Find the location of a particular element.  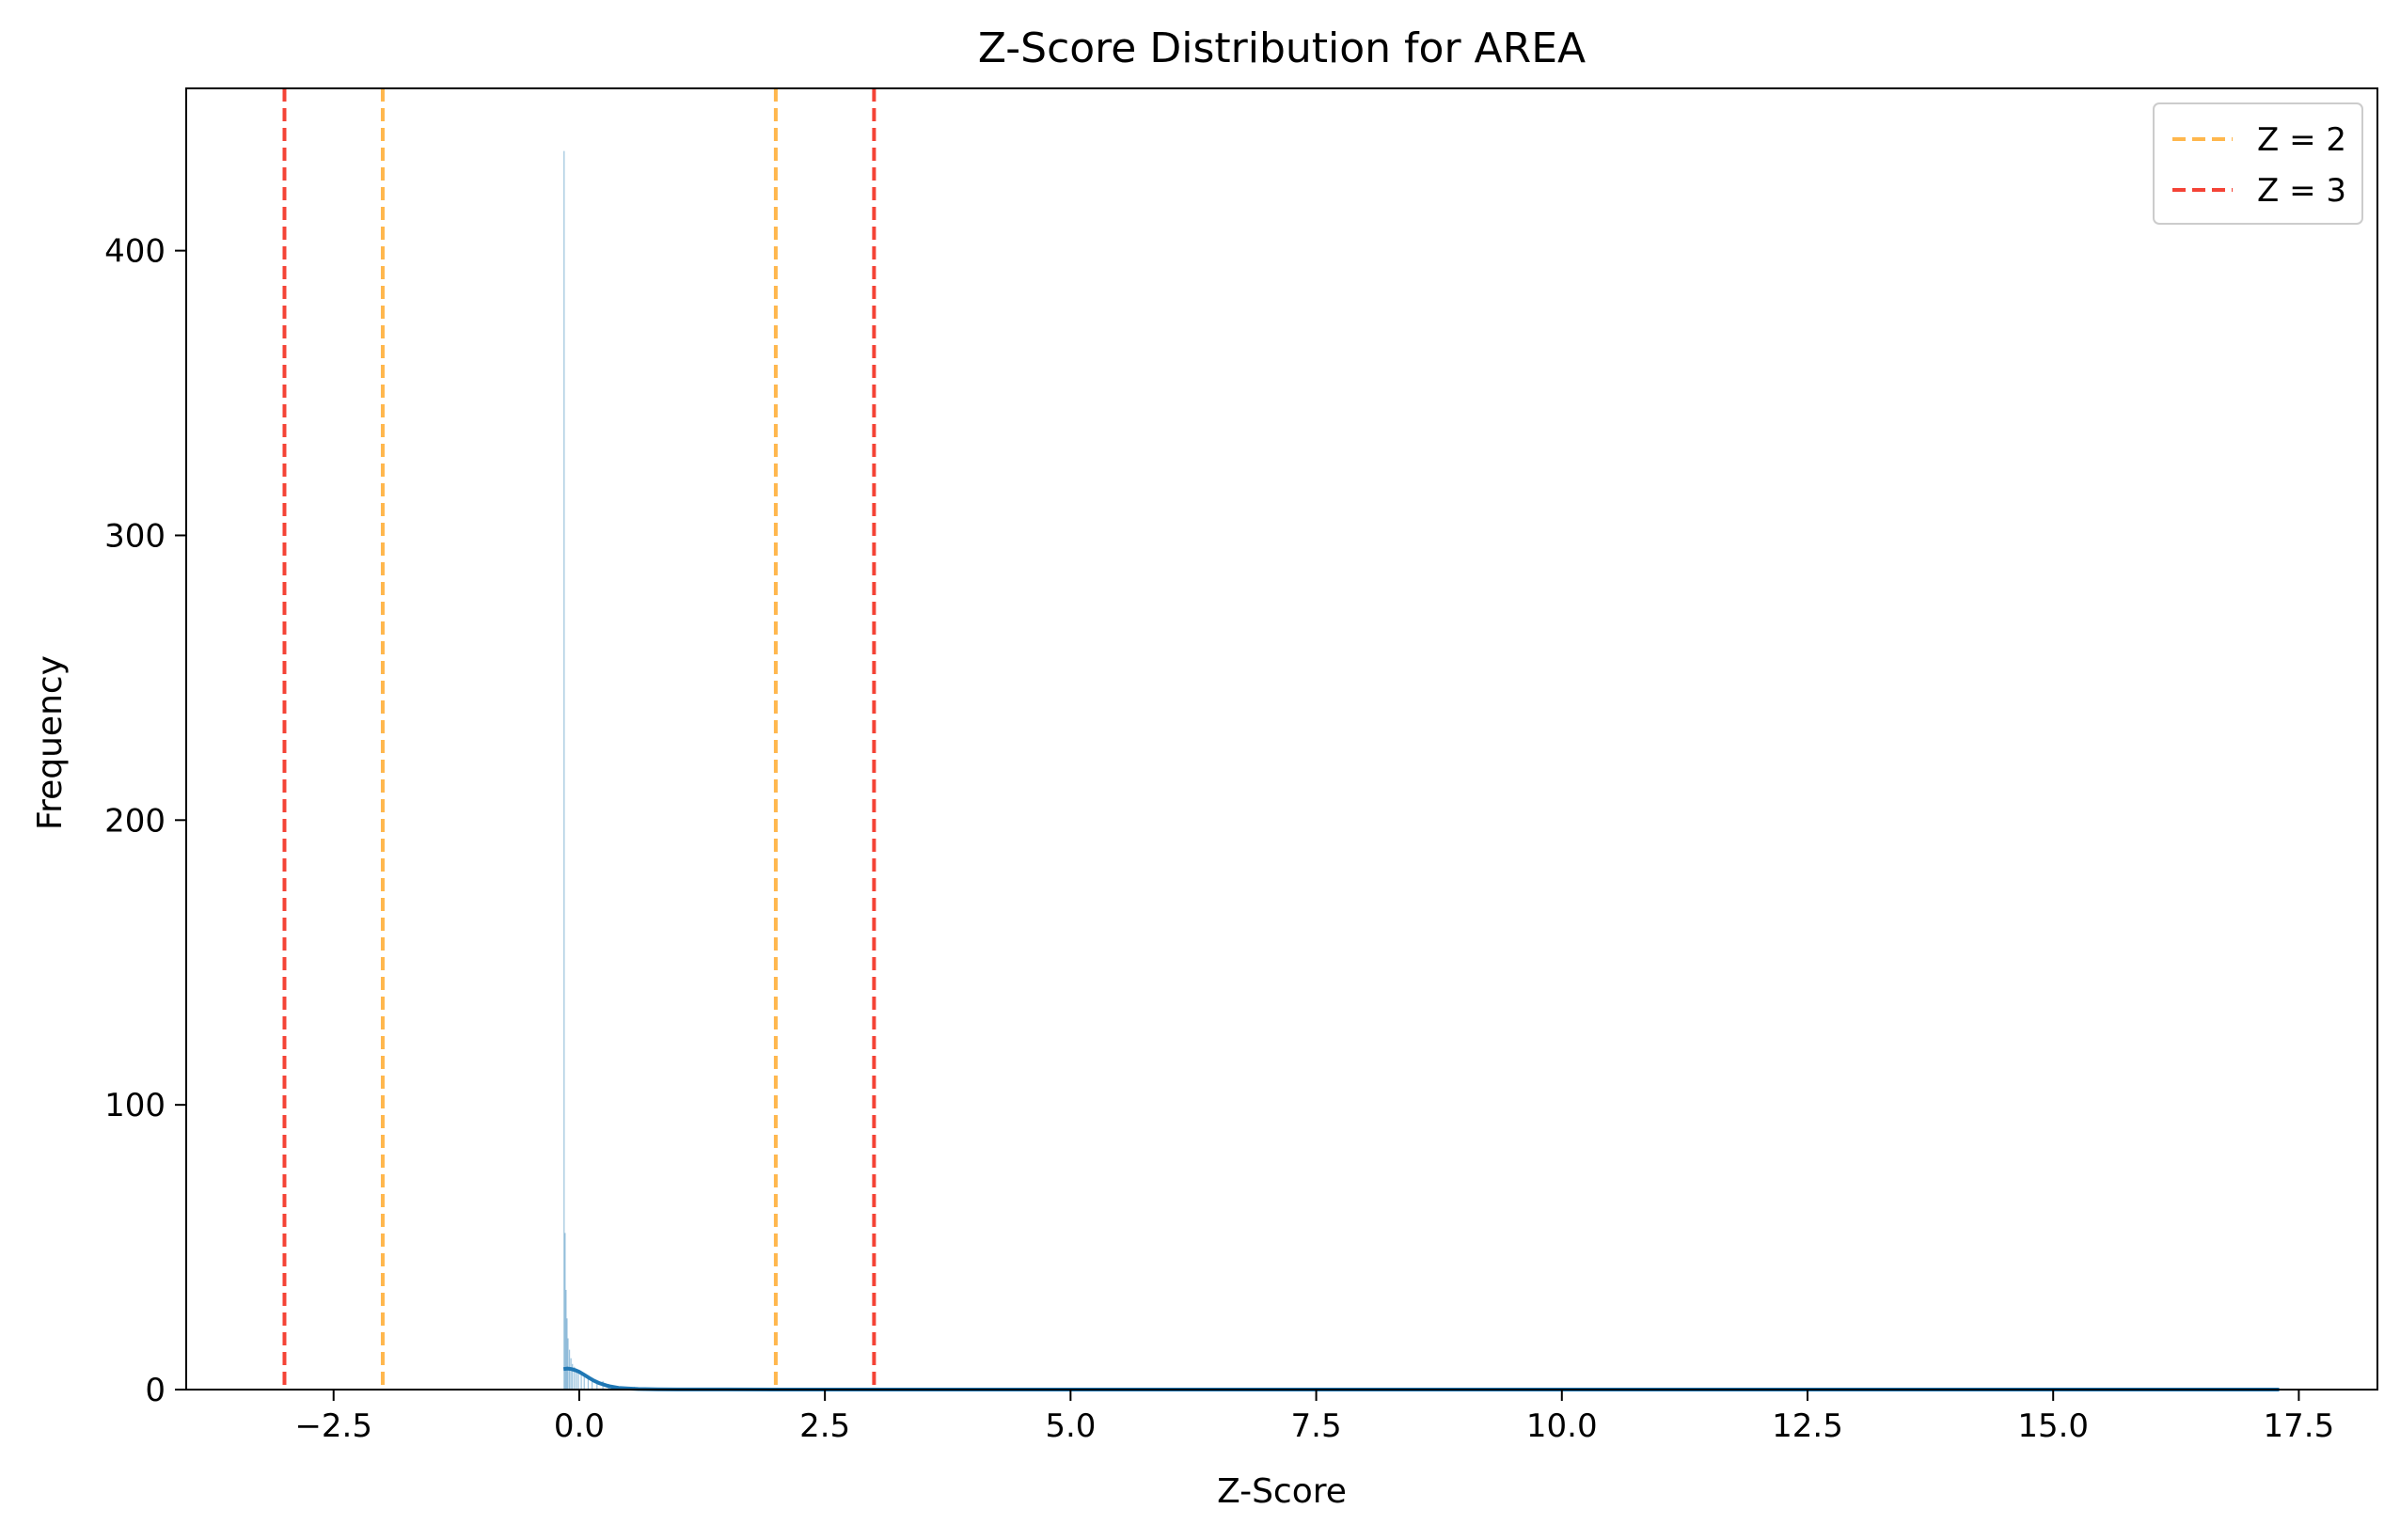

x-tick-label: 5.0 is located at coordinates (1070, 1426).